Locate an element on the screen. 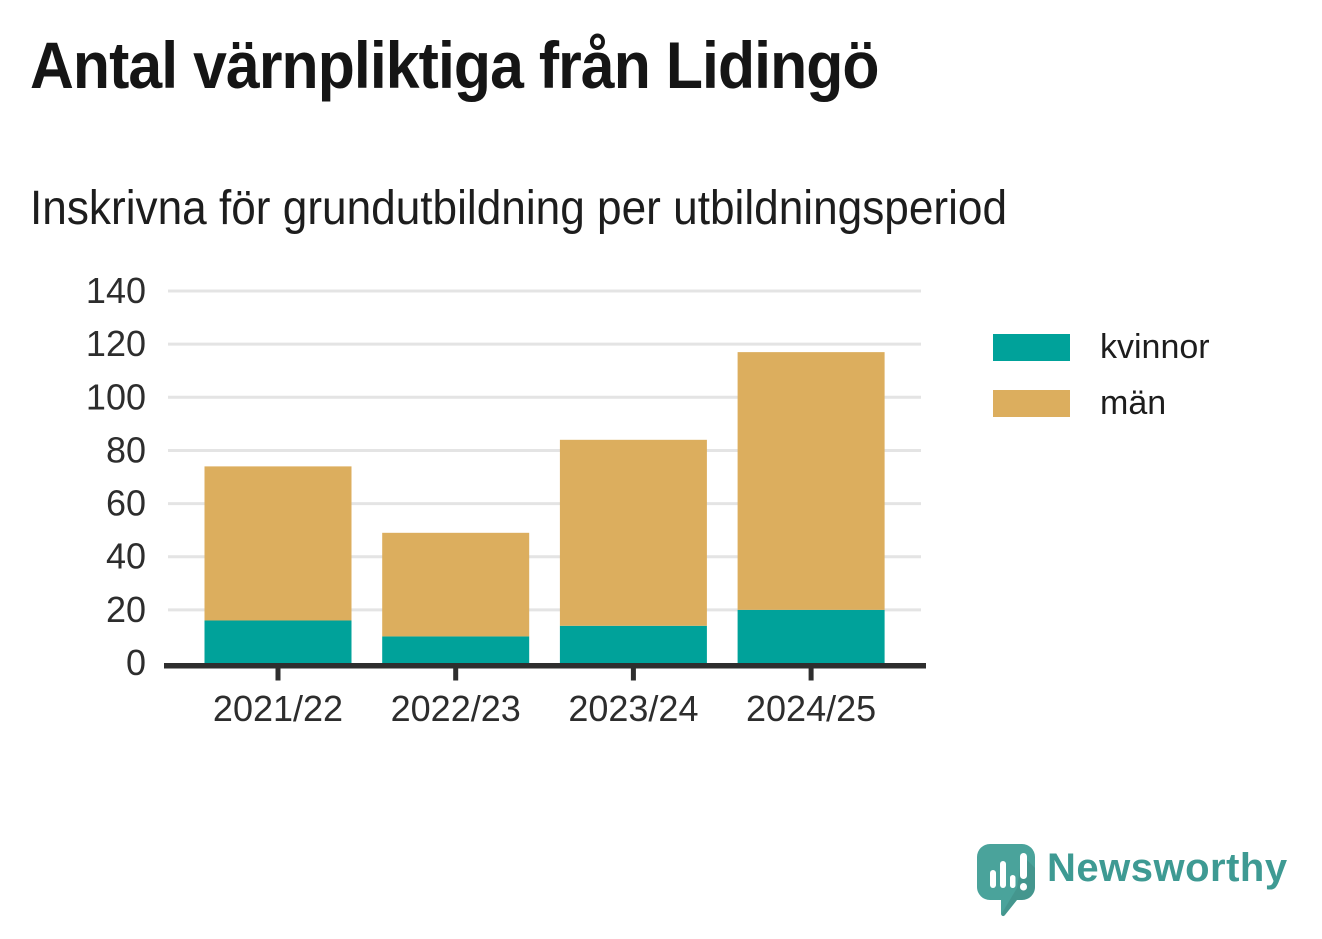  legend-swatch-man is located at coordinates (1031, 403).